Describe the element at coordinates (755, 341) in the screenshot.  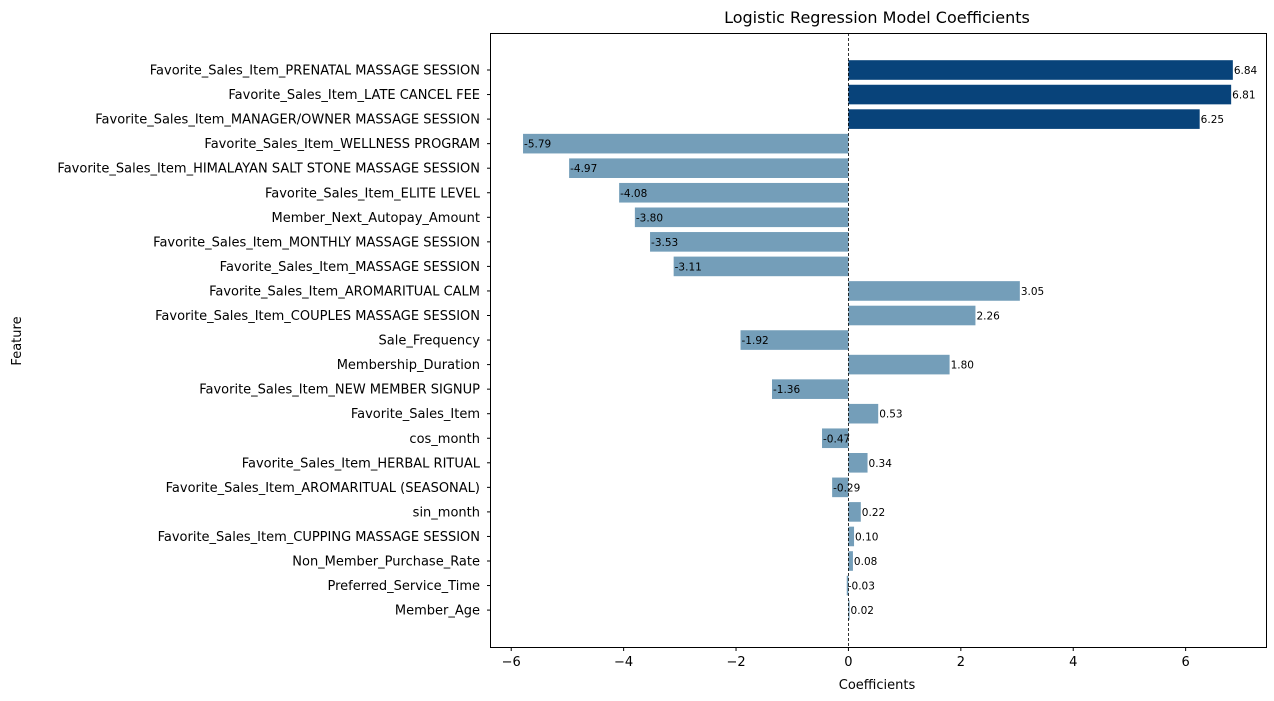
I see `data-label: -1.92` at that location.